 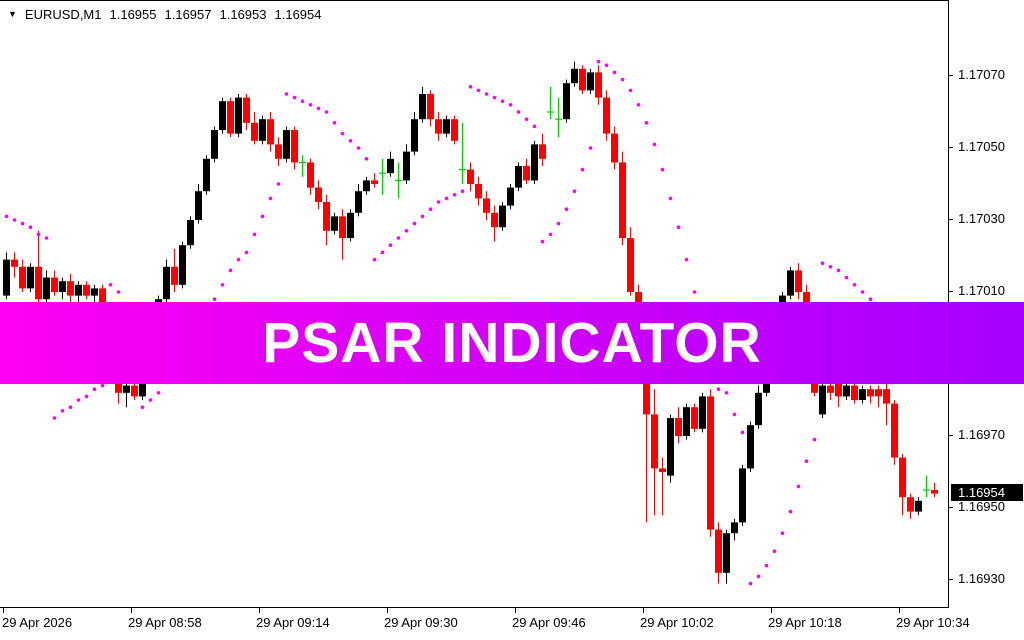 I want to click on quote-close: 1.16954, so click(x=298, y=14).